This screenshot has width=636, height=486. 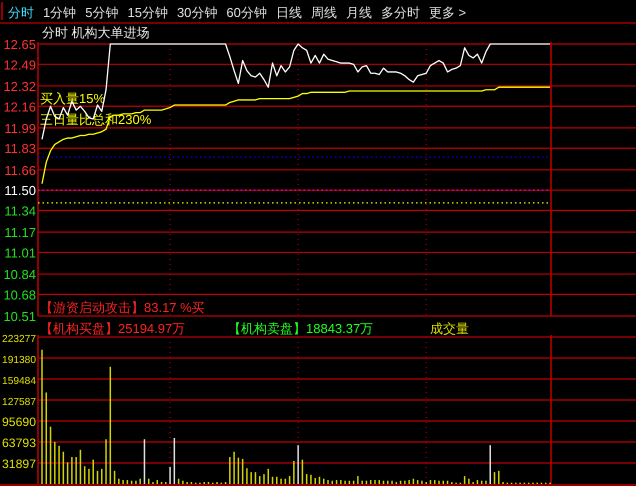 What do you see at coordinates (19, 339) in the screenshot?
I see `y-tick-label: 223277` at bounding box center [19, 339].